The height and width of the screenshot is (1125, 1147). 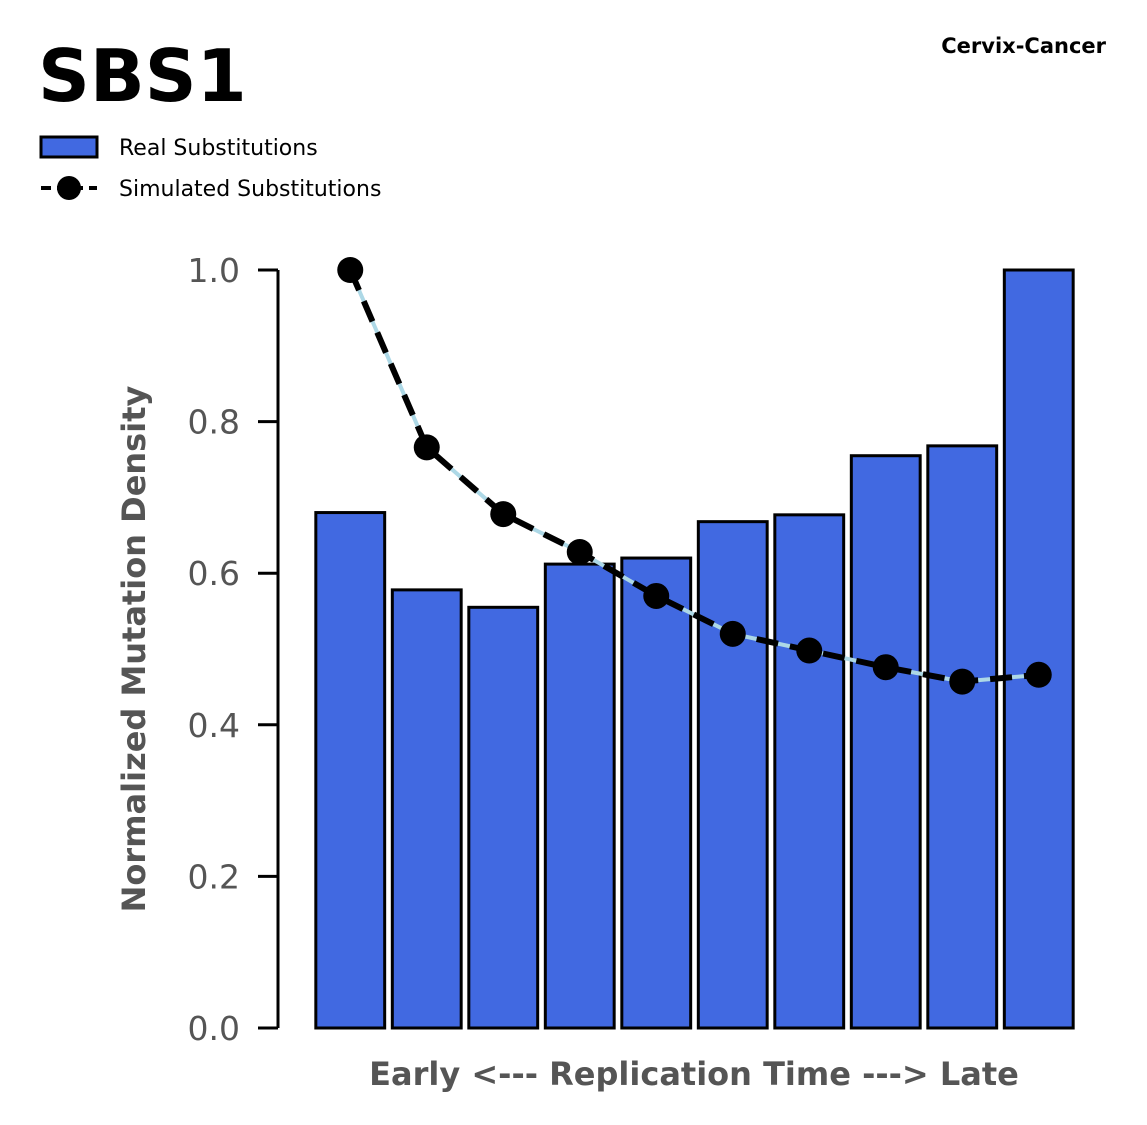 What do you see at coordinates (233, 649) in the screenshot?
I see `y-ticks: 0.0 0.2 0.4 0.6 0.8 1.0` at bounding box center [233, 649].